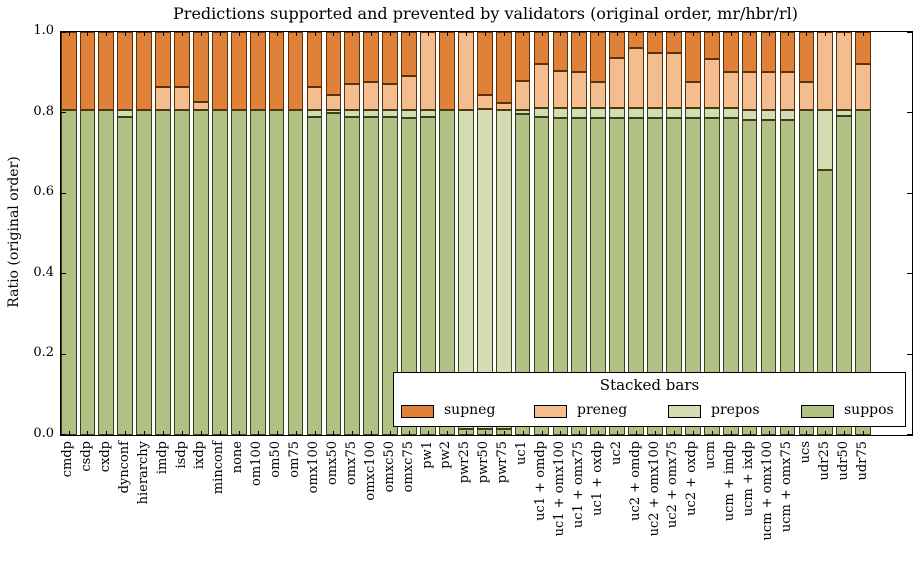 This screenshot has width=921, height=562. What do you see at coordinates (635, 481) in the screenshot?
I see `x-tick-label: uc2 + omdp` at bounding box center [635, 481].